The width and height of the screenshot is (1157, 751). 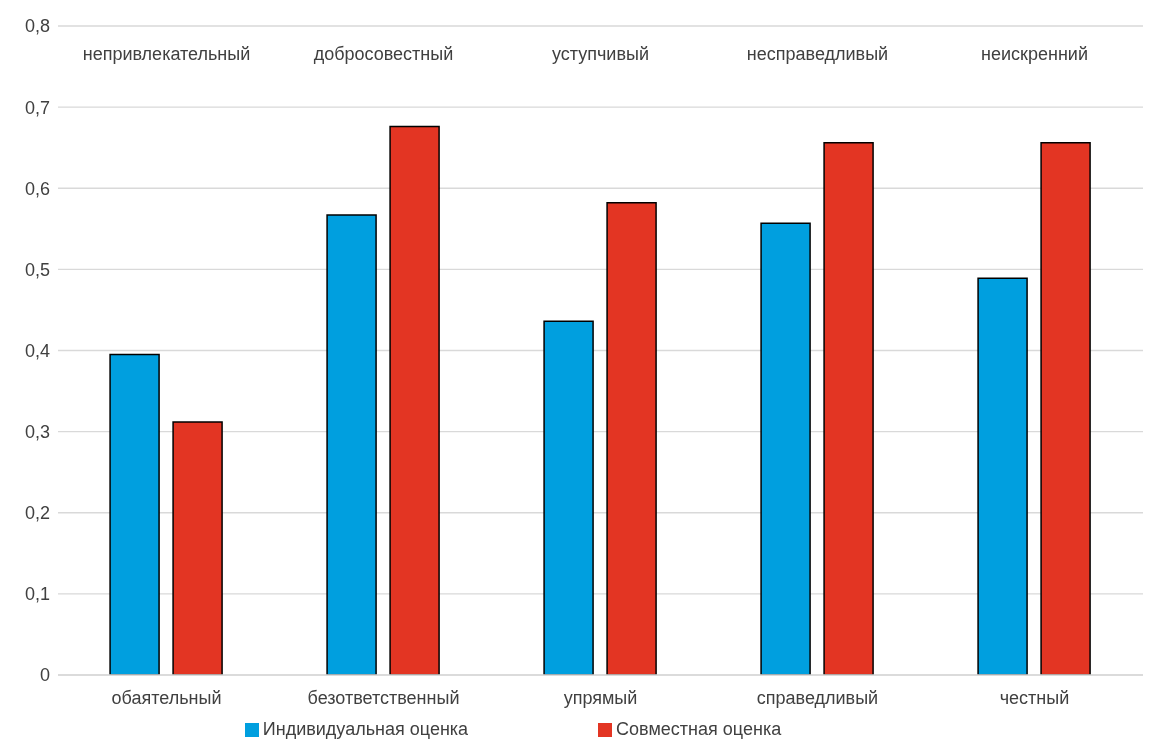 I want to click on annotation: несправедливый, so click(x=817, y=54).